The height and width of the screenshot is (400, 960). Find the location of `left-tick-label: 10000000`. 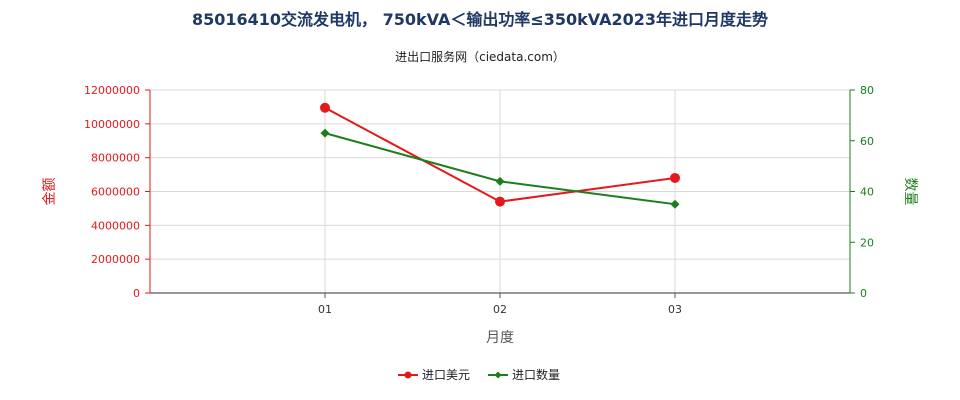

left-tick-label: 10000000 is located at coordinates (112, 124).